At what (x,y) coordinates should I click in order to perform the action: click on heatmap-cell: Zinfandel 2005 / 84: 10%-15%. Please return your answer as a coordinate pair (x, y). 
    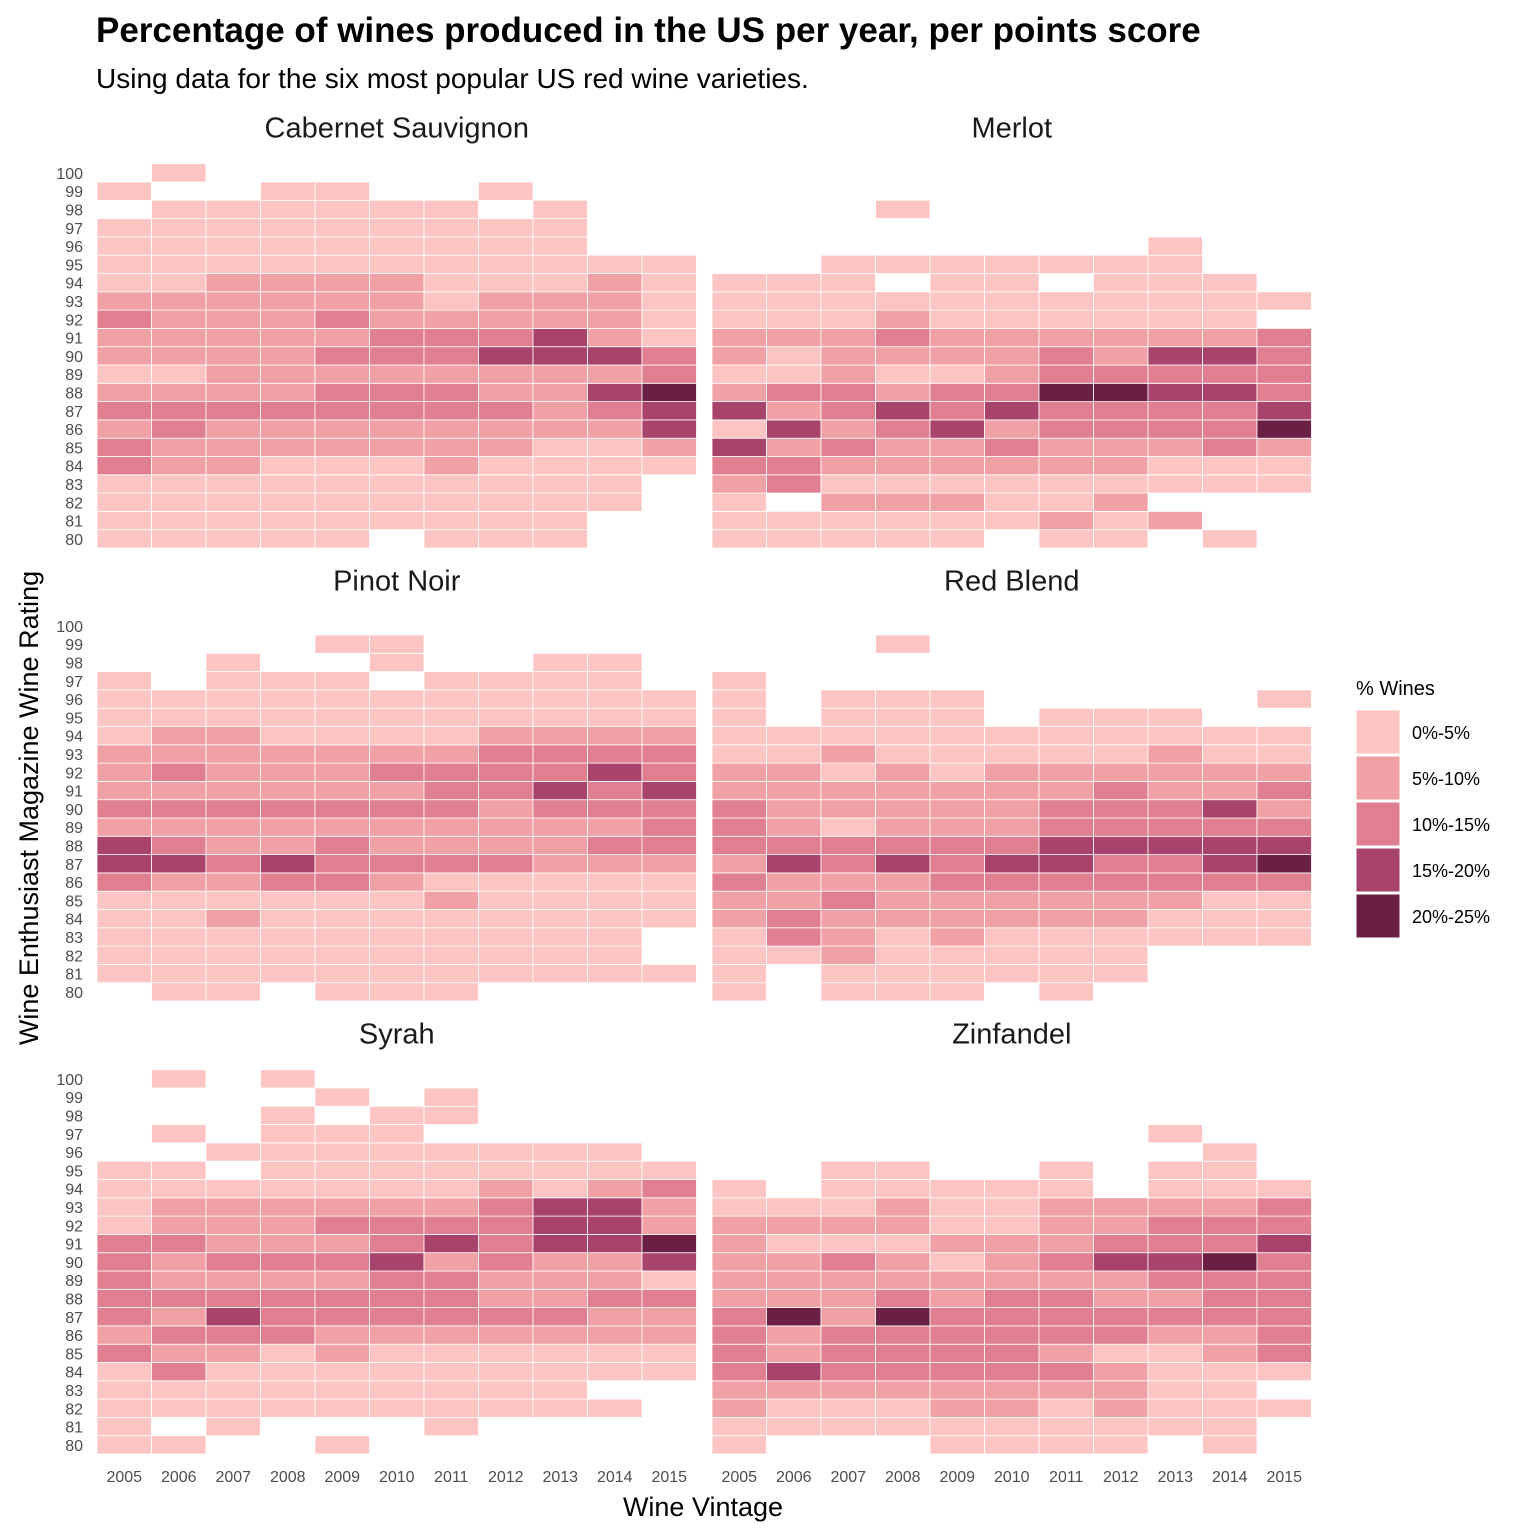
    Looking at the image, I should click on (739, 1372).